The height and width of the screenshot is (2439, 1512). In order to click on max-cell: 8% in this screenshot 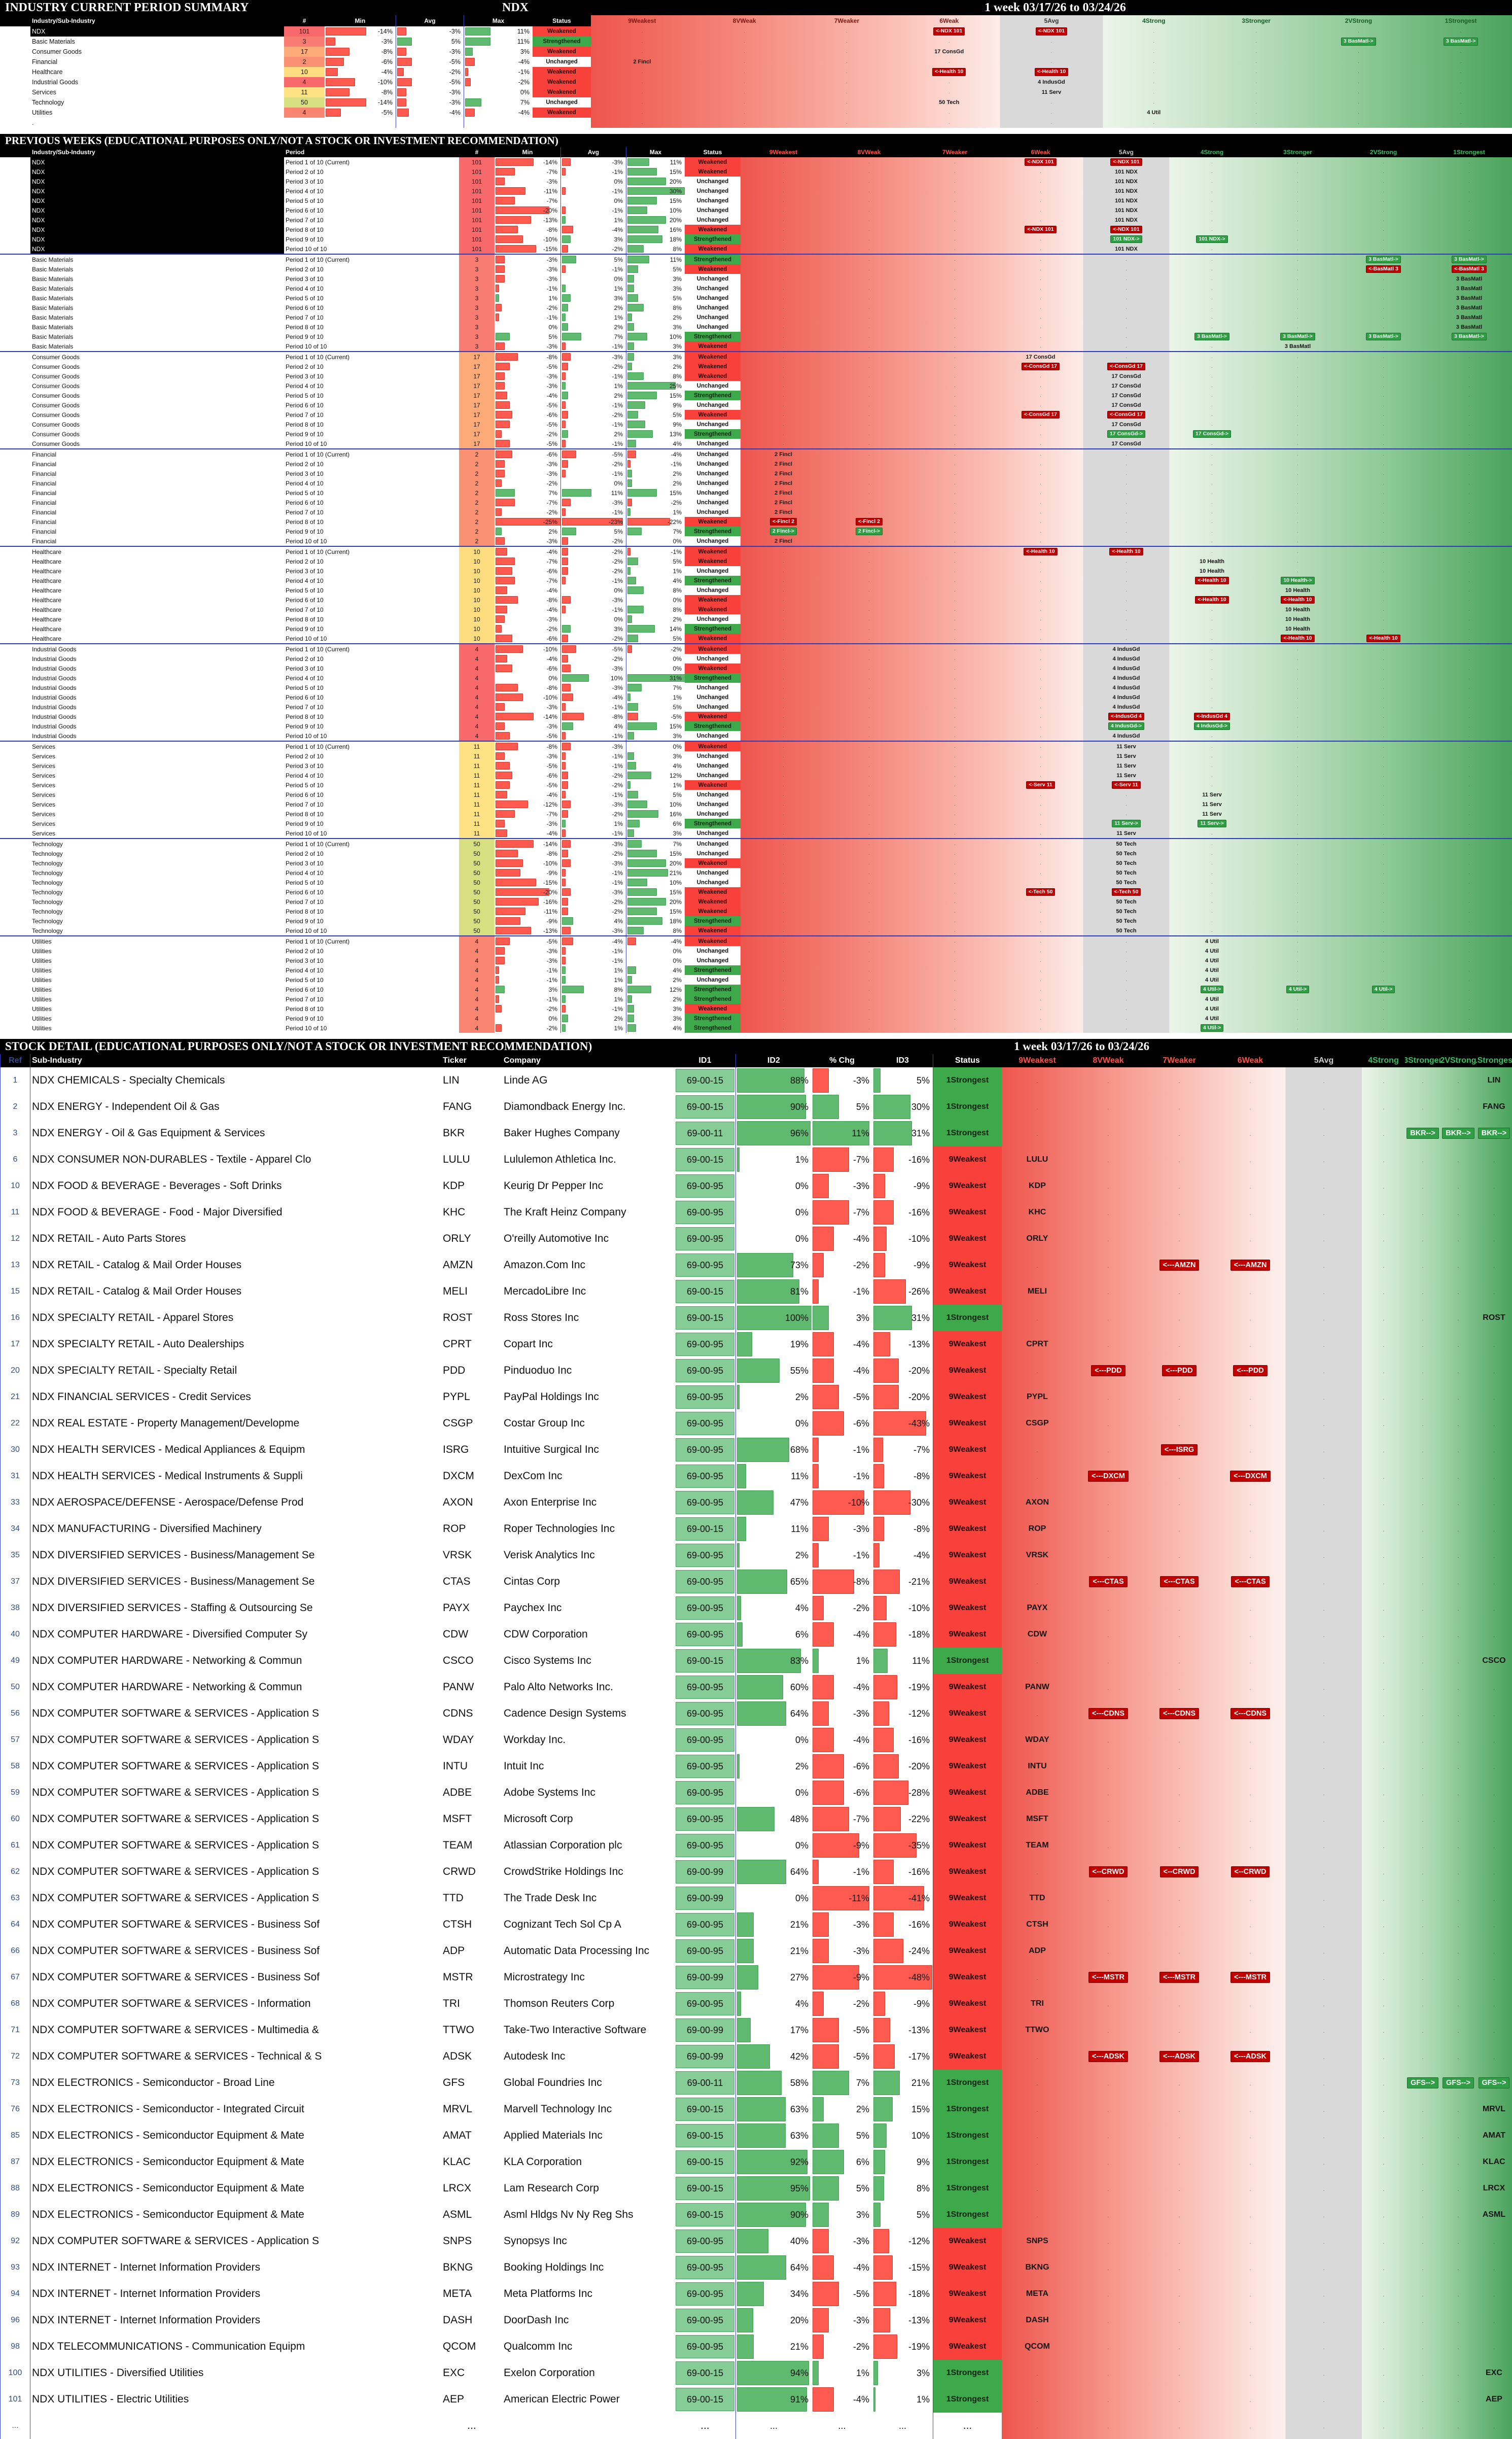, I will do `click(655, 590)`.